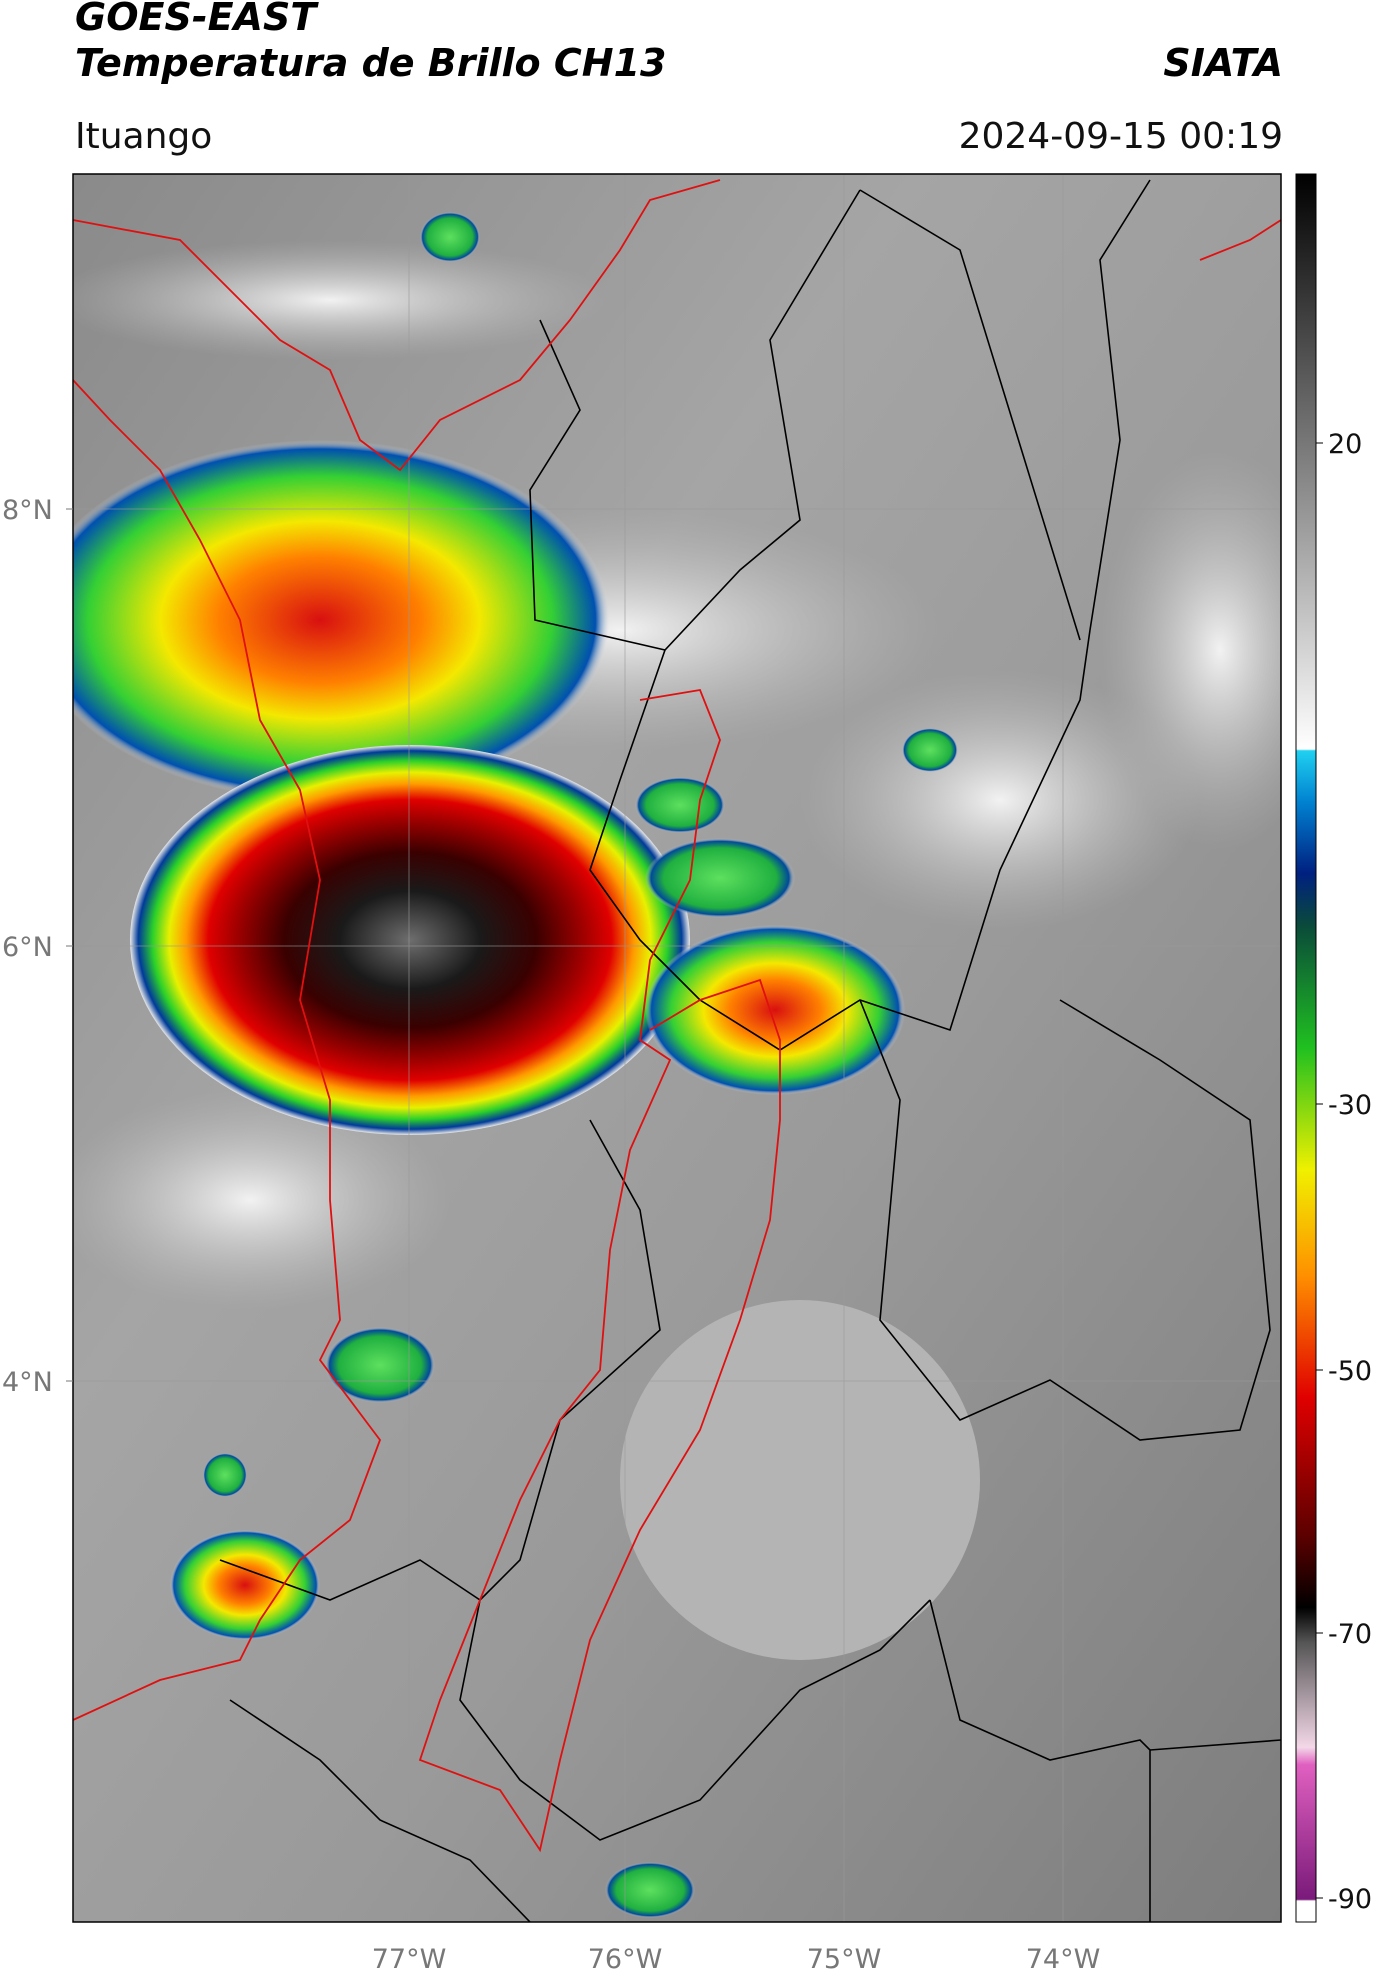 The width and height of the screenshot is (1384, 1981). Describe the element at coordinates (1350, 1105) in the screenshot. I see `colorbar-label: -30` at that location.